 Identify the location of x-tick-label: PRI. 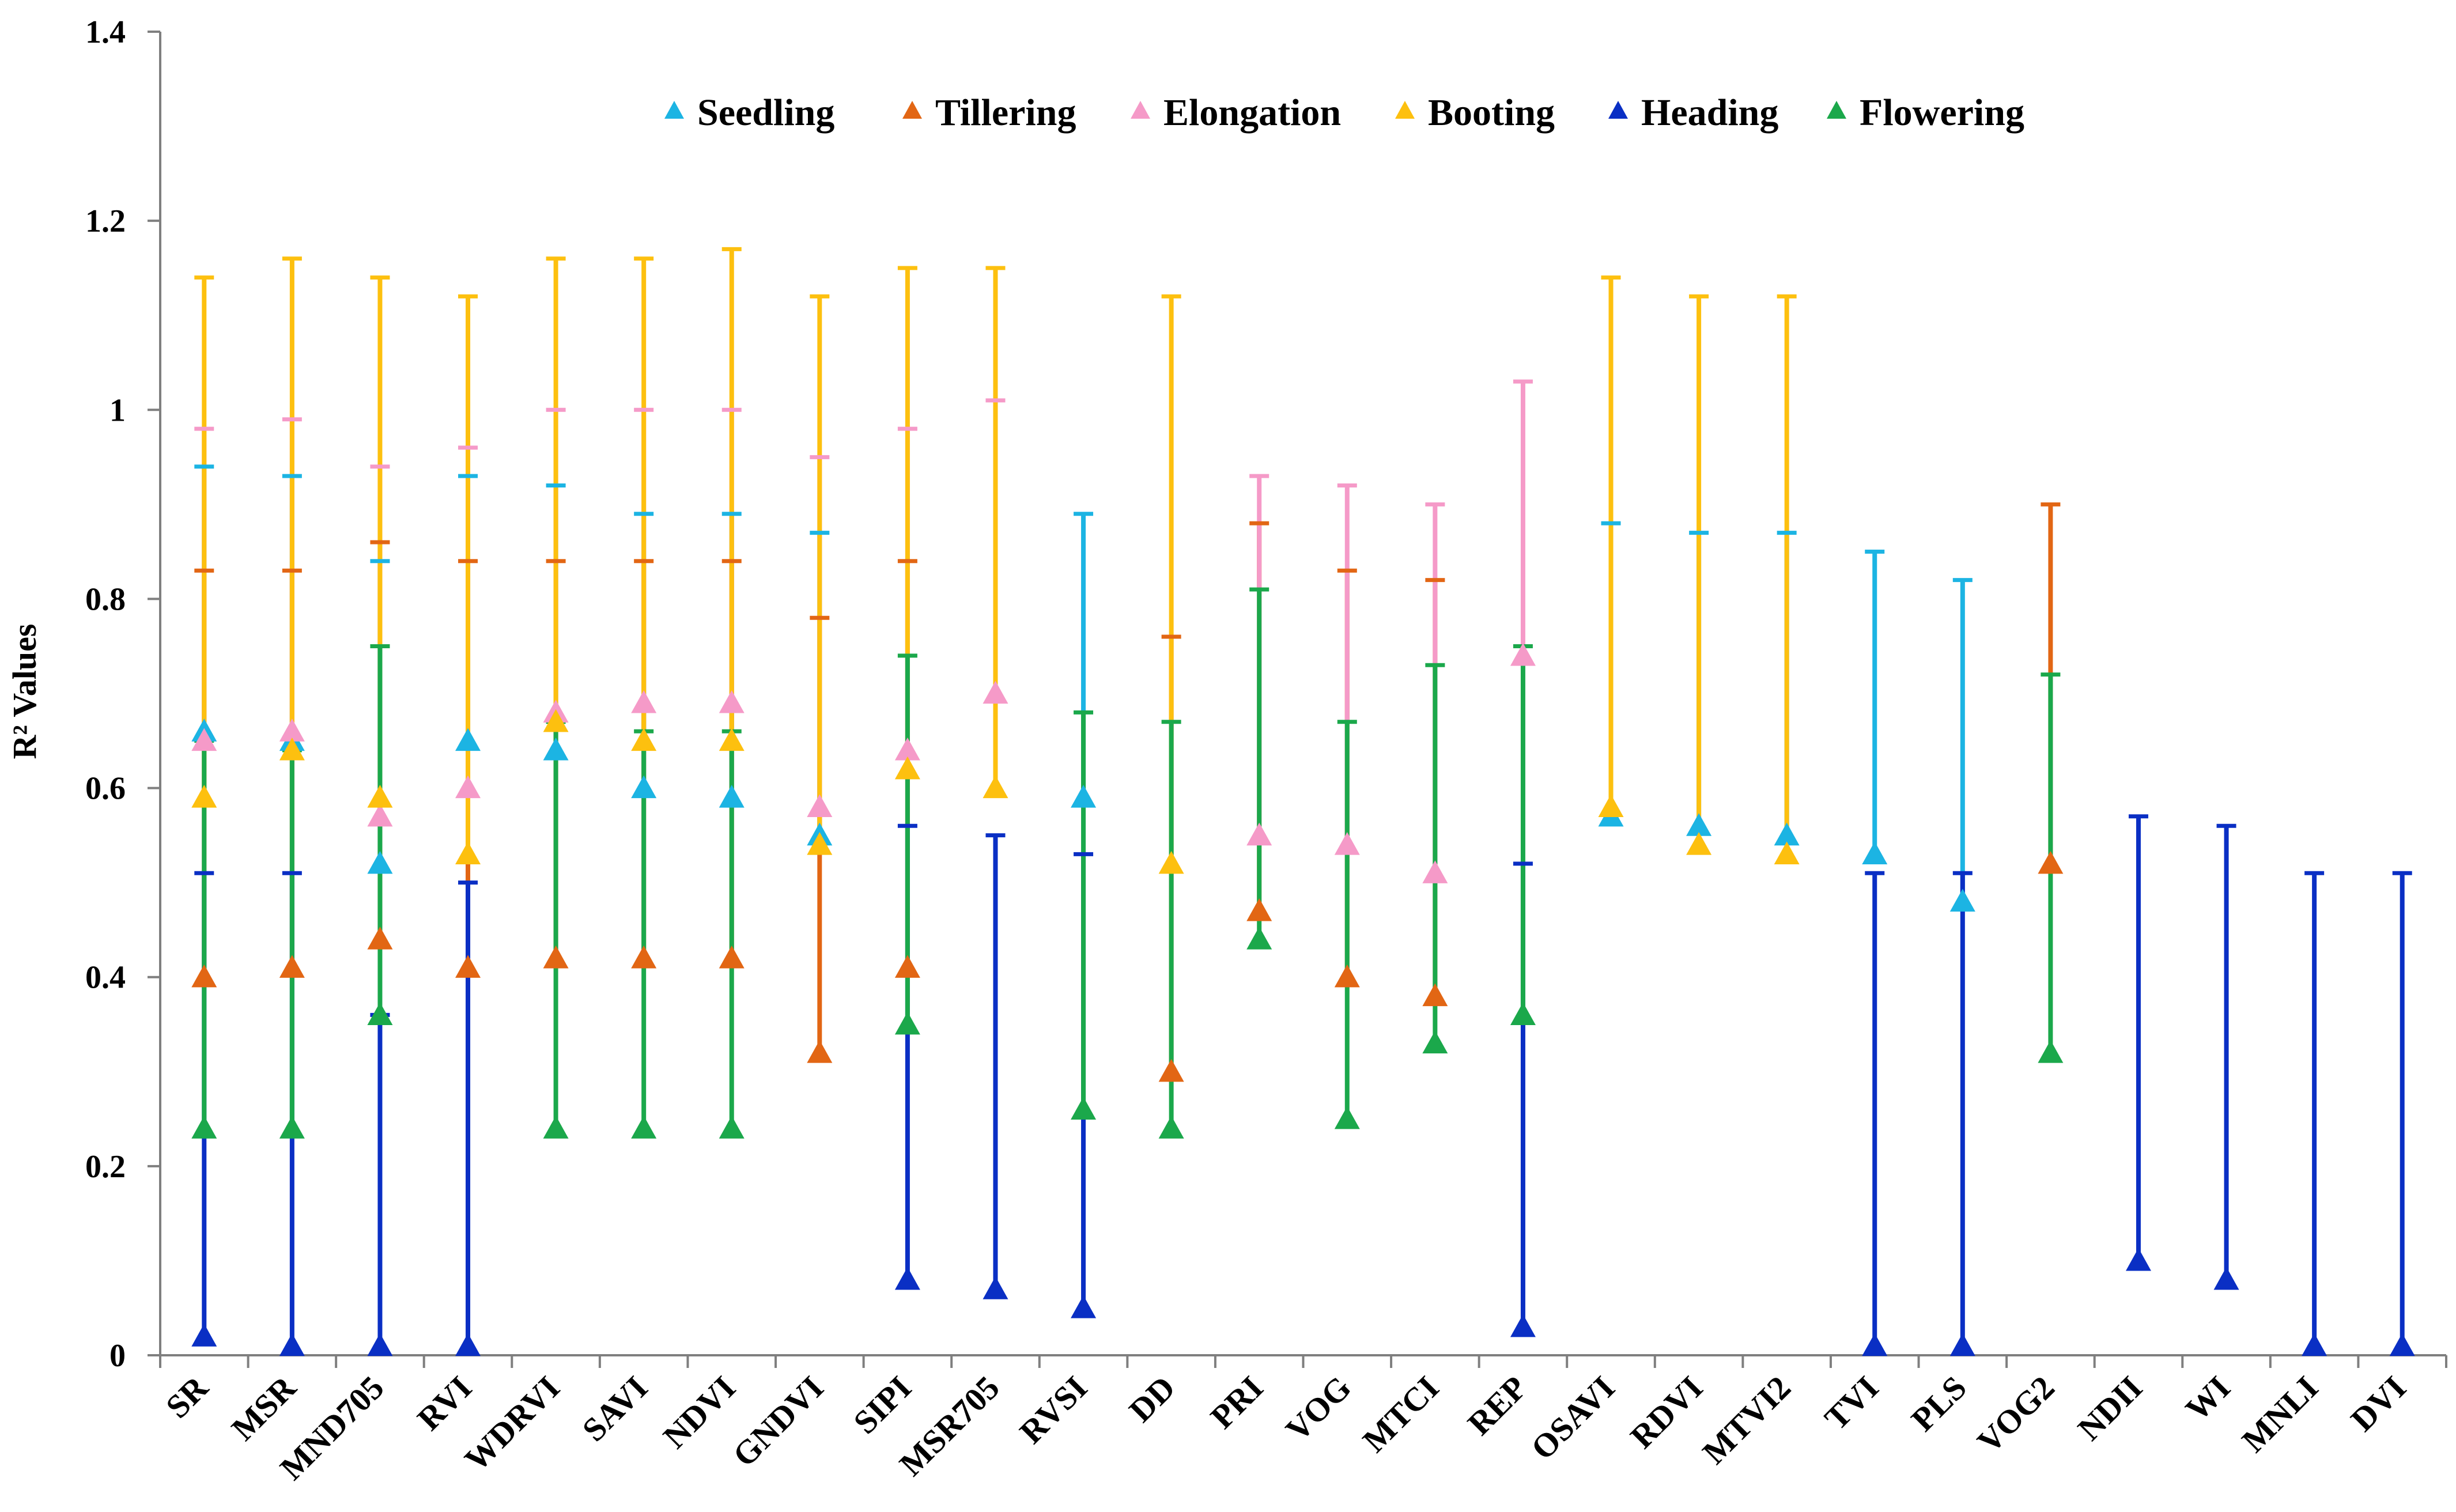
(1237, 1402).